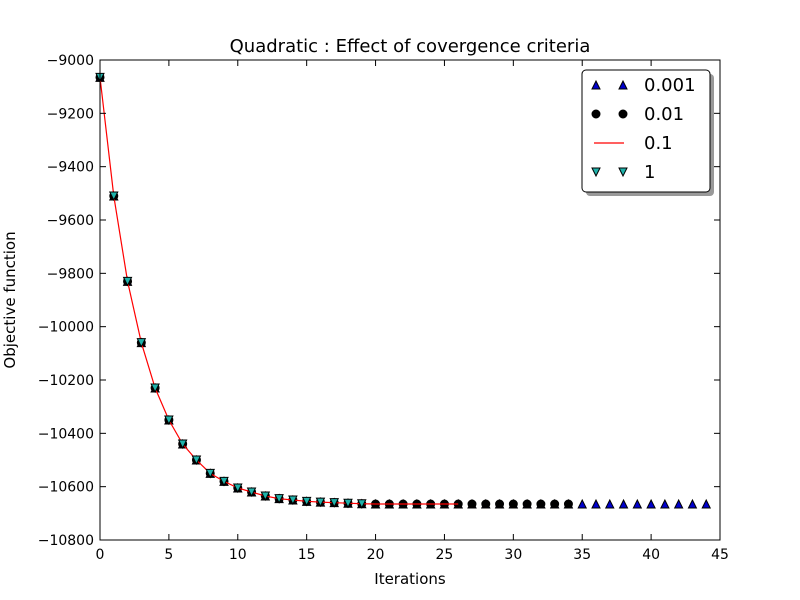  I want to click on x-tick-label: 5, so click(168, 555).